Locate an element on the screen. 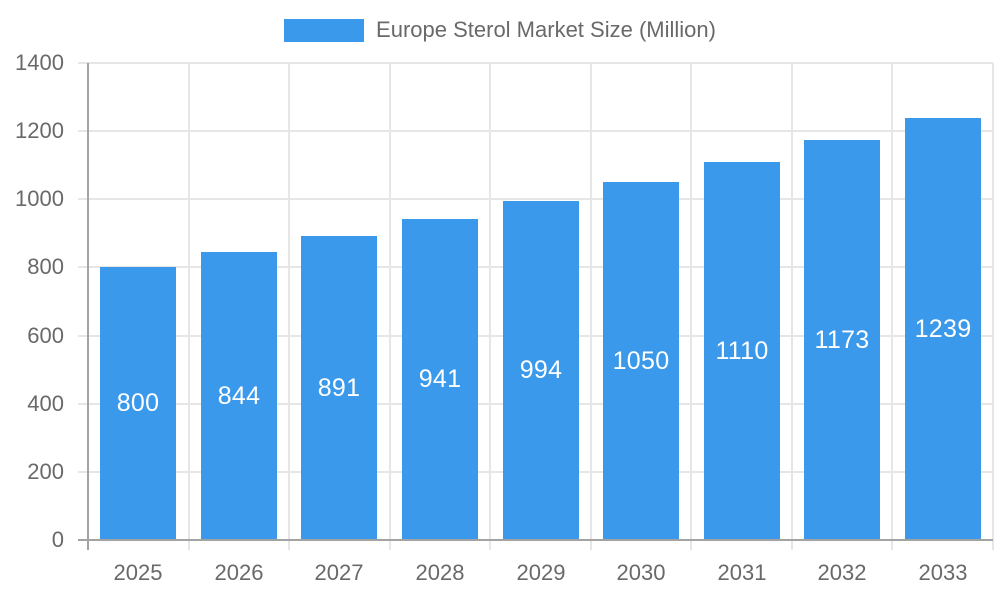 Image resolution: width=1000 pixels, height=600 pixels. bar: 1110 is located at coordinates (742, 351).